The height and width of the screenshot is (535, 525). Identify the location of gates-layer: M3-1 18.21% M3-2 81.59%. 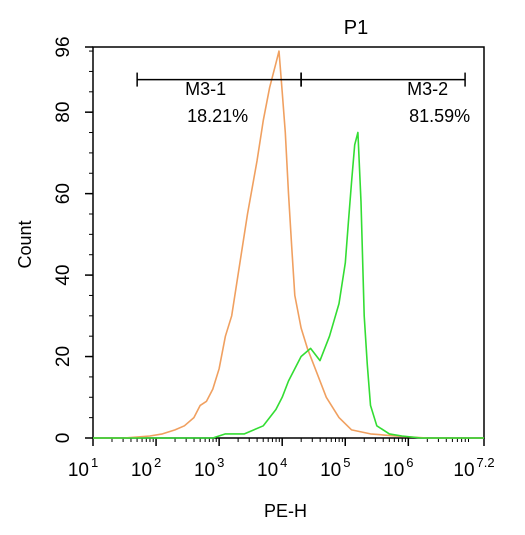
(303, 99).